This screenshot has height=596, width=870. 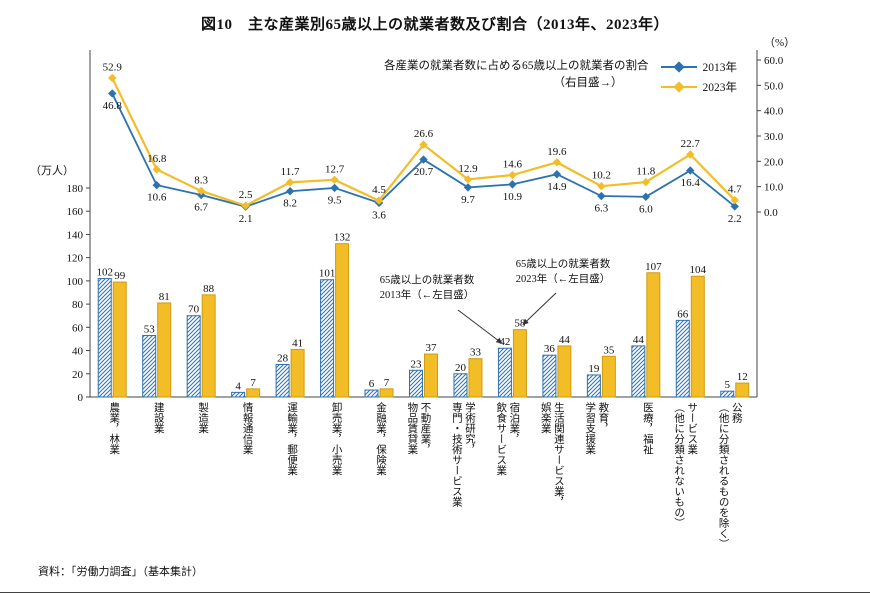 I want to click on bar-value-label-2013: 5, so click(x=728, y=385).